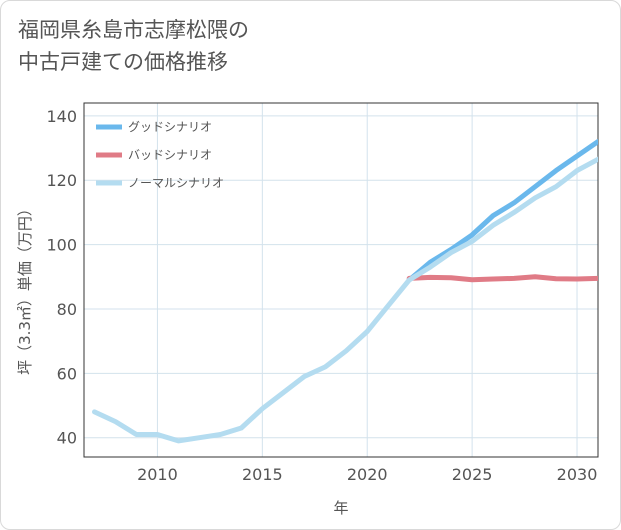 Image resolution: width=621 pixels, height=530 pixels. What do you see at coordinates (67, 438) in the screenshot?
I see `y-tick-label: 40` at bounding box center [67, 438].